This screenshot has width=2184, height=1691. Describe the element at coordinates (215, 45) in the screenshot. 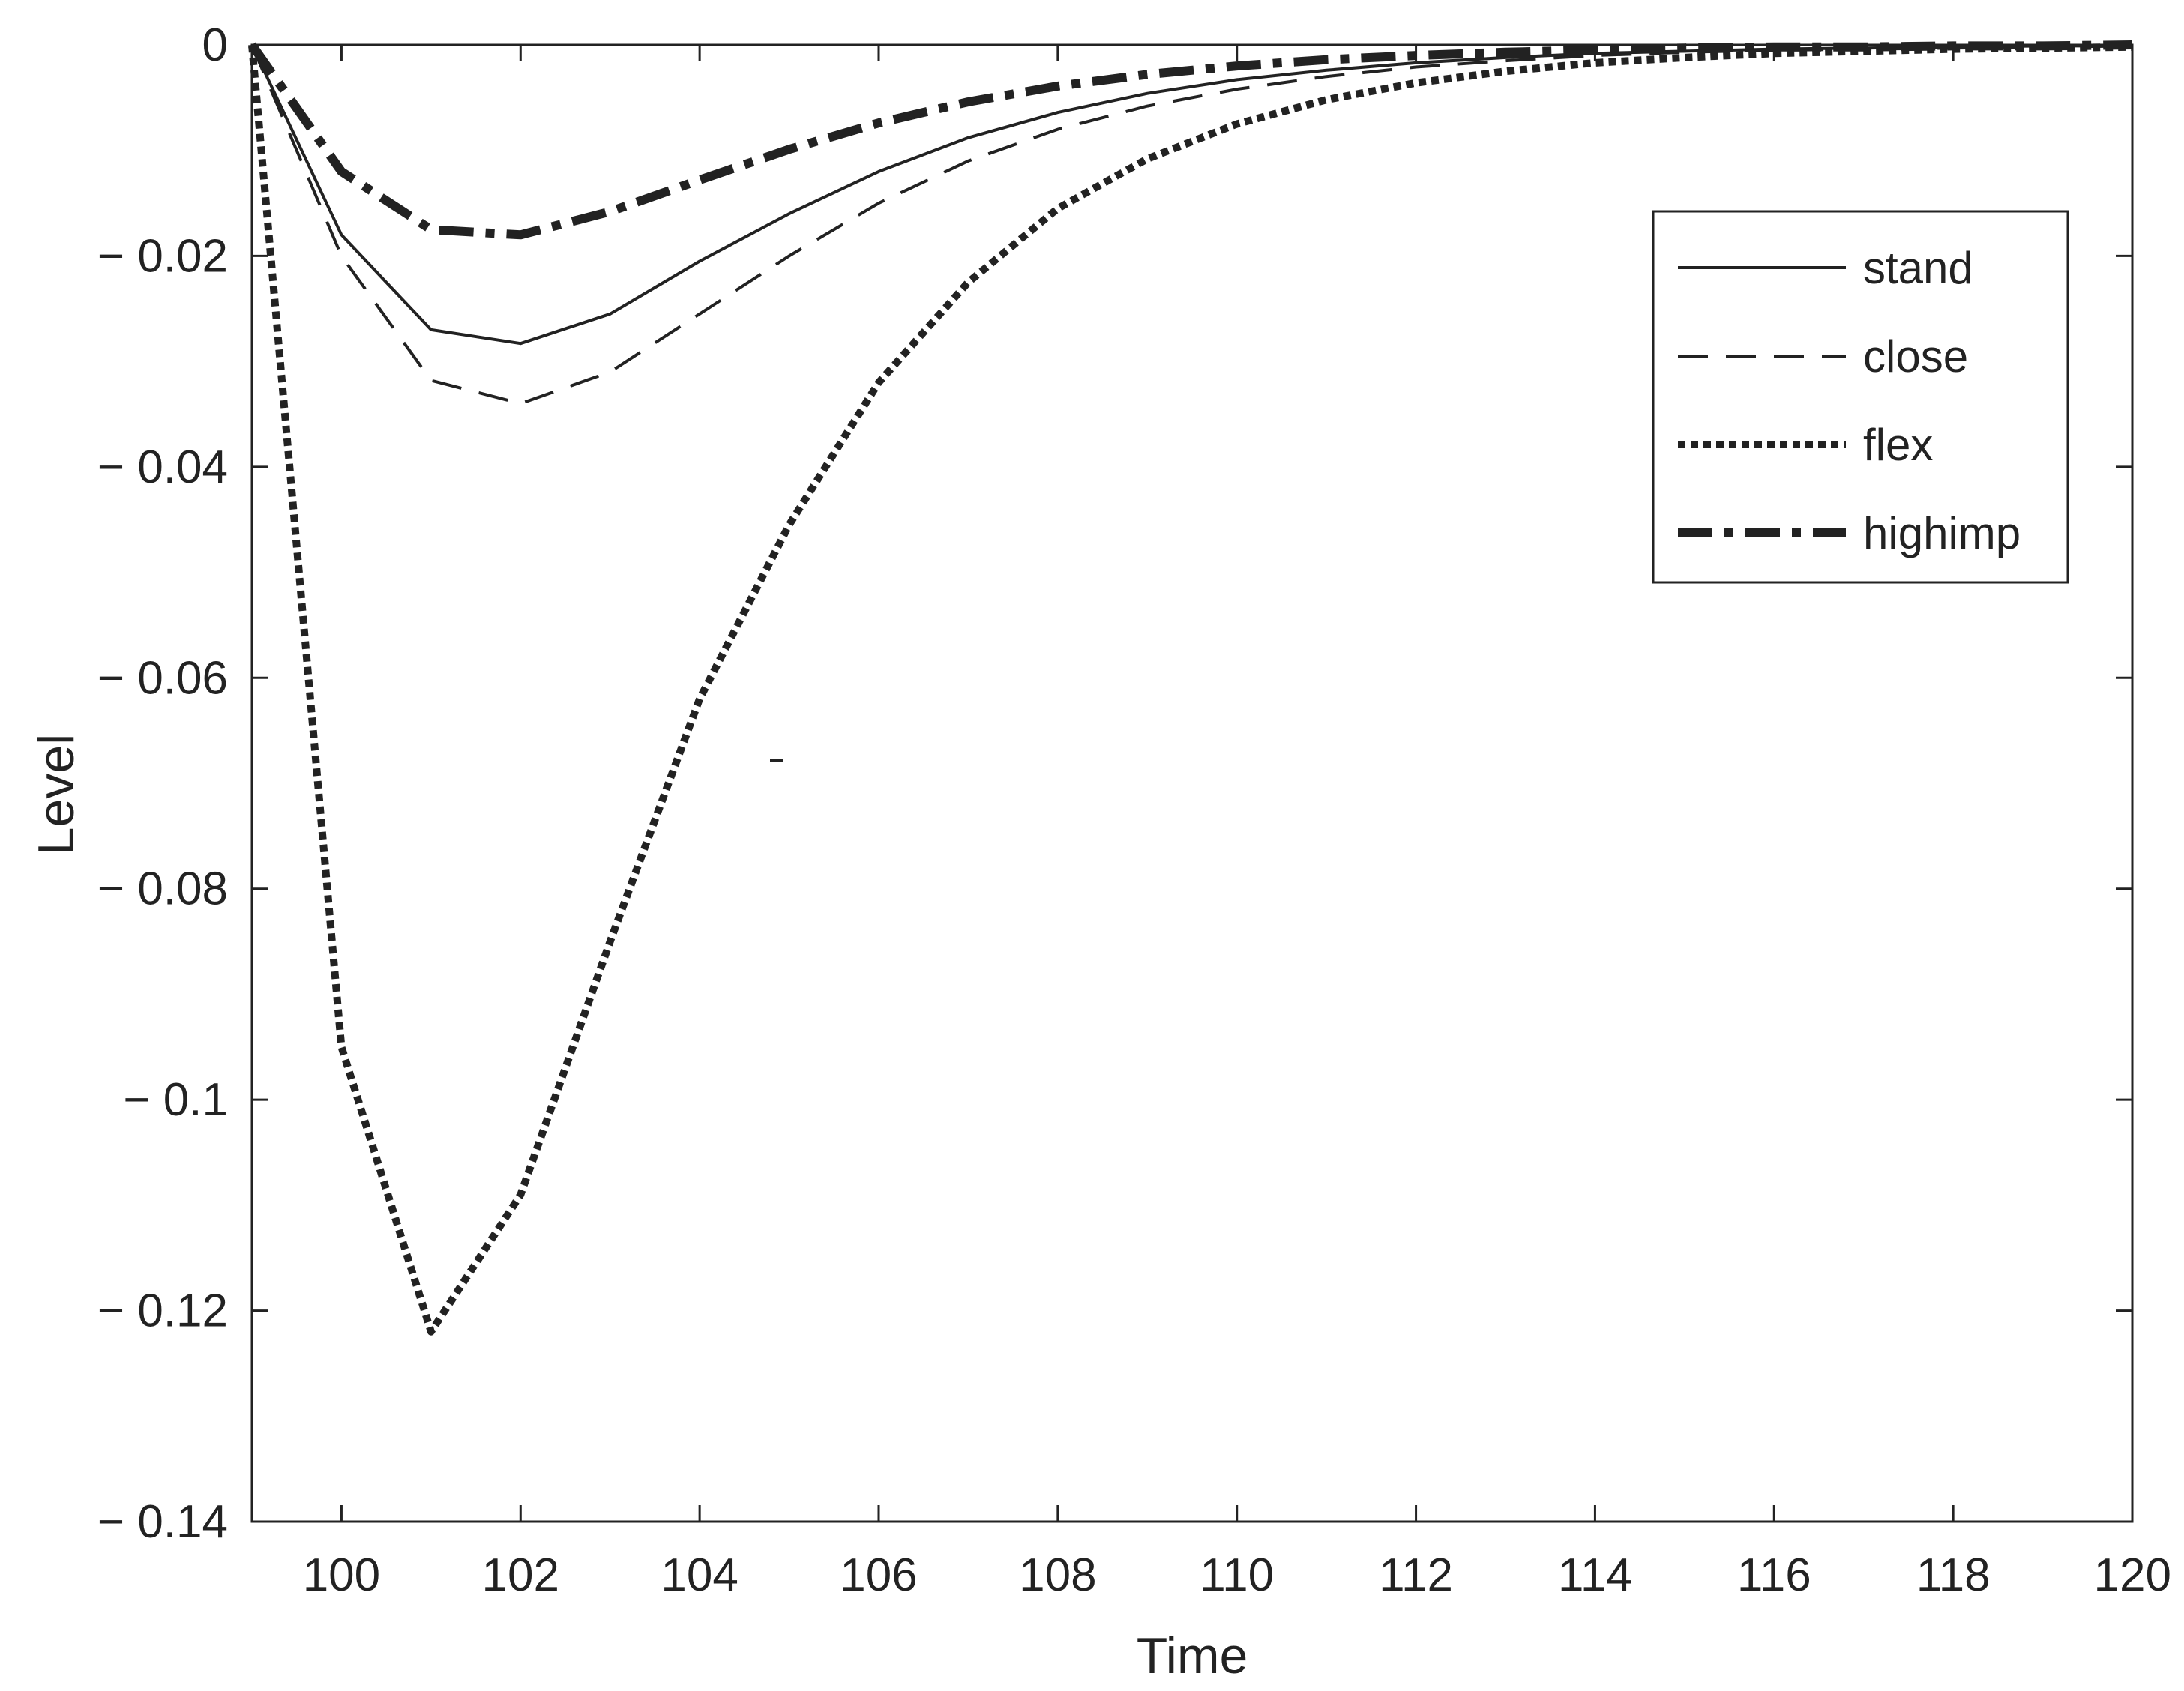

I see `y-tick-label: 0` at that location.